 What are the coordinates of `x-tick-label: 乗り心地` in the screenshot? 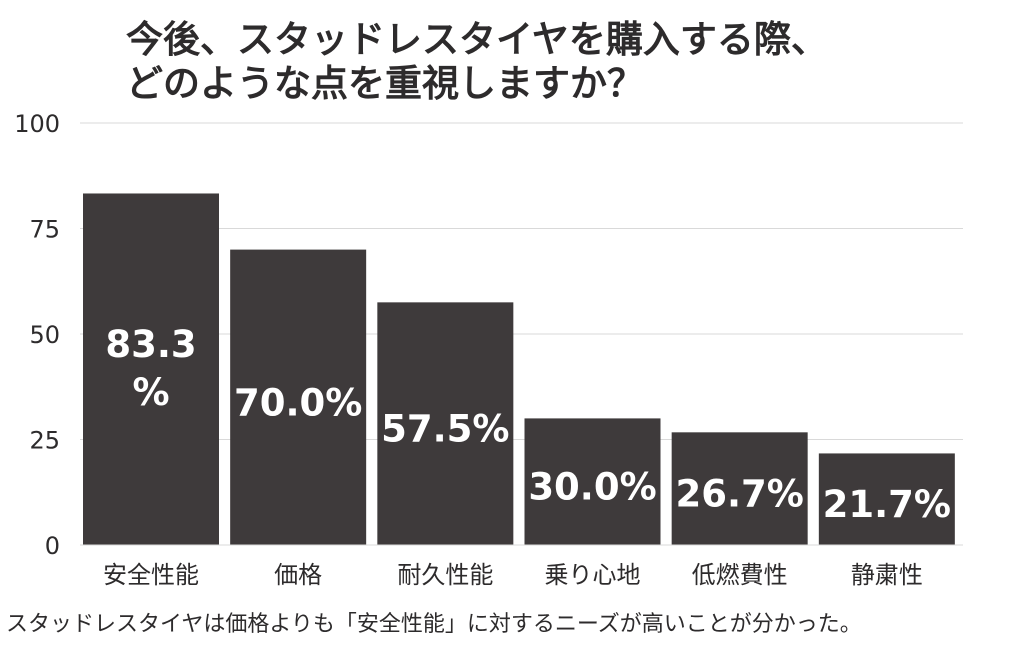 It's located at (593, 575).